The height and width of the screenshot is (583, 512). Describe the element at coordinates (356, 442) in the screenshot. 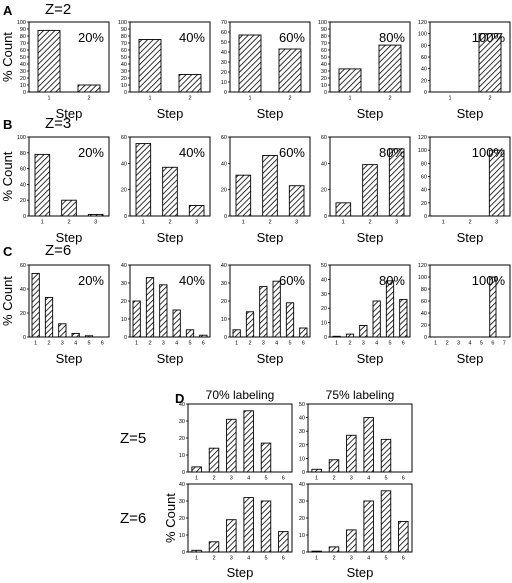

I see `bar-chart: 0 10 20 30 40 50 1 2 3 4 5 6` at that location.